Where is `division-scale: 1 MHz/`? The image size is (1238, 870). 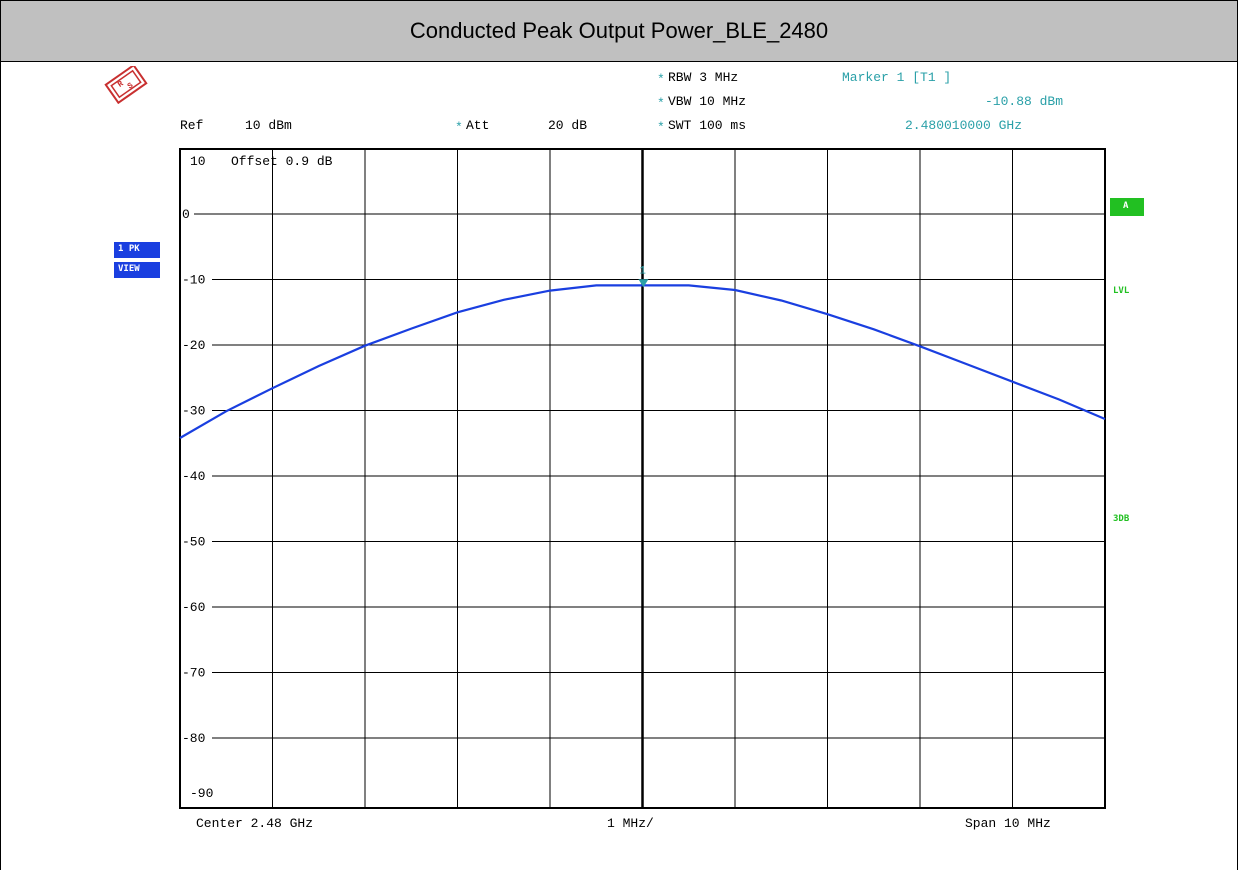 division-scale: 1 MHz/ is located at coordinates (630, 823).